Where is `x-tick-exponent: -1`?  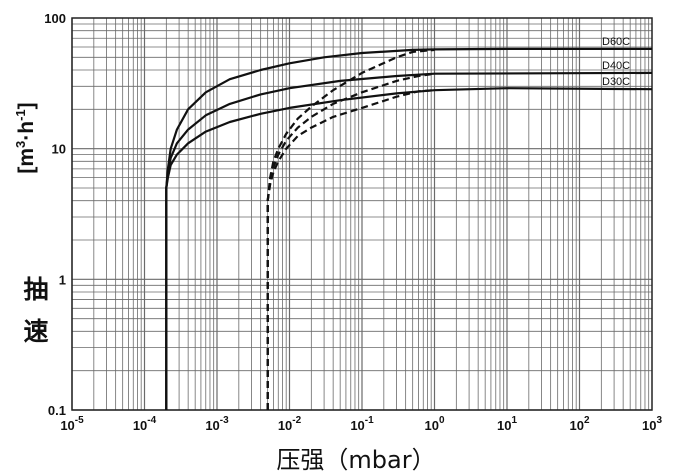
x-tick-exponent: -1 is located at coordinates (369, 420).